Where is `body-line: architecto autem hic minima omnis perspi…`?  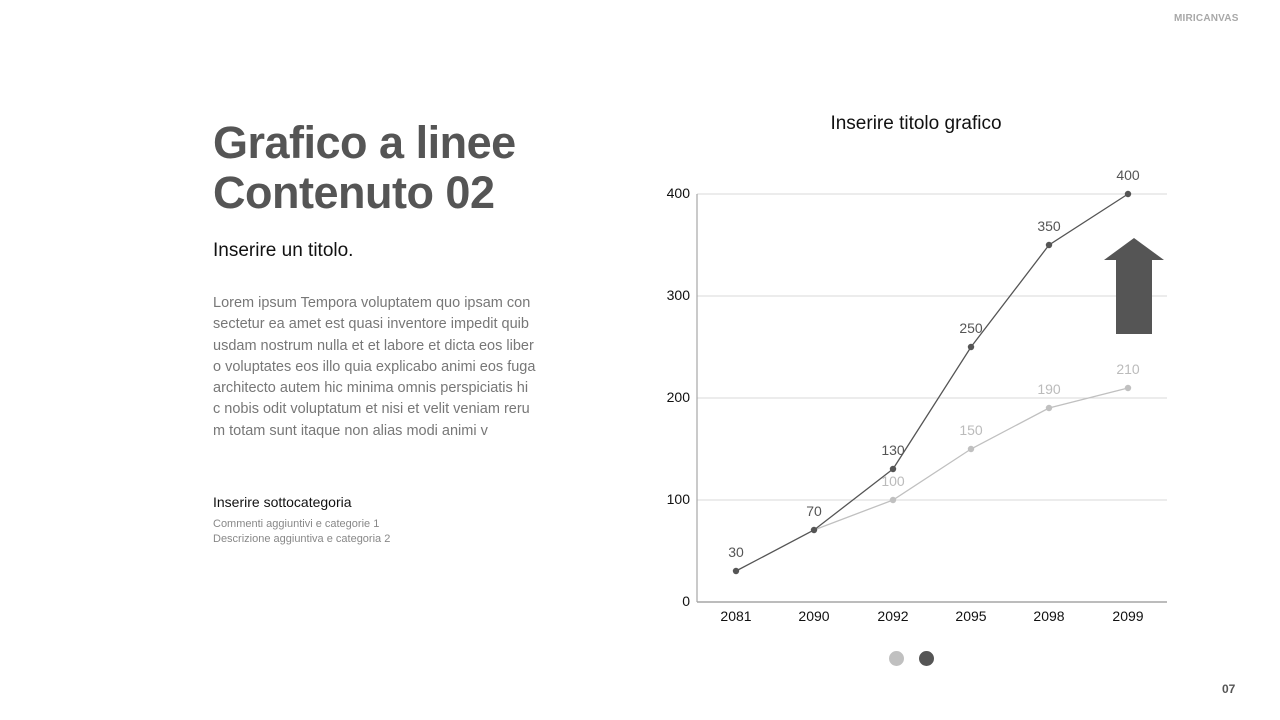
body-line: architecto autem hic minima omnis perspi… is located at coordinates (371, 388).